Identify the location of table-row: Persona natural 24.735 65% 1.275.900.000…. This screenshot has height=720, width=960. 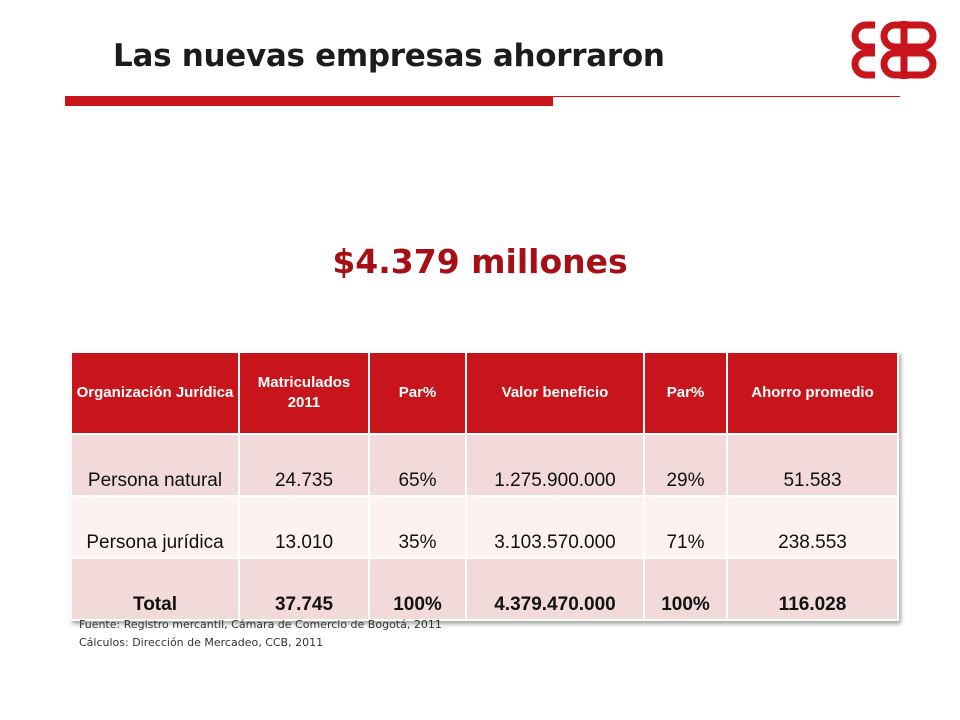
(484, 465).